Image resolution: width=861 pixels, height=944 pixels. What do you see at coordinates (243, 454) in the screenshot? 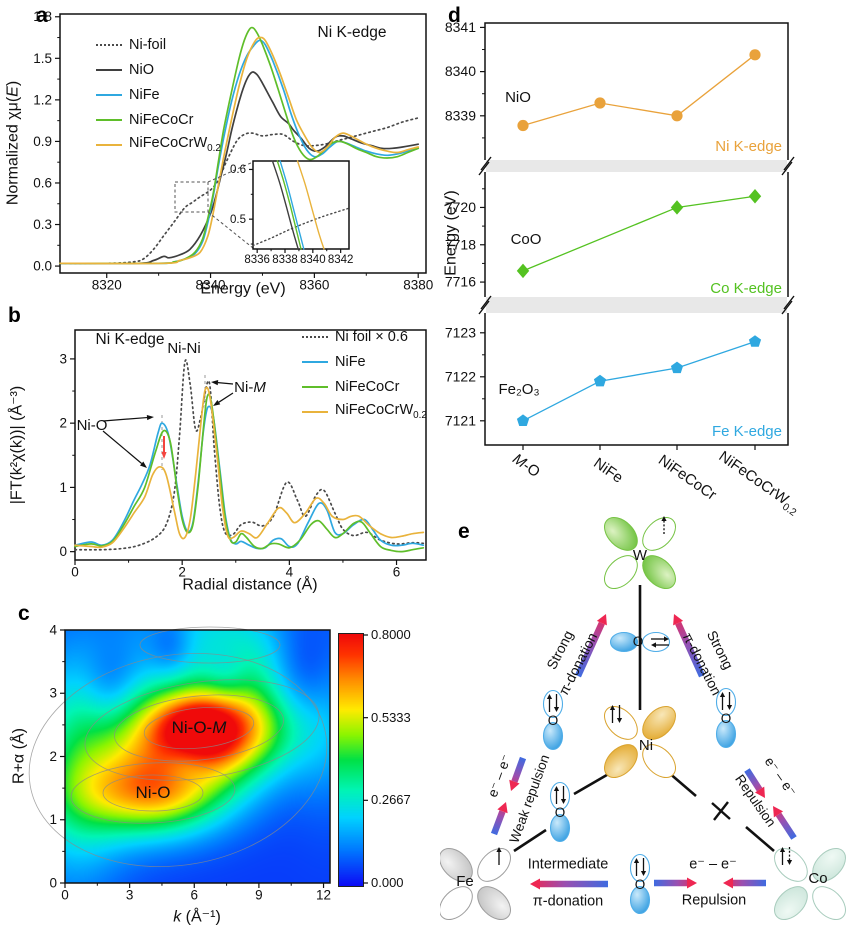
I see `exafs-plot: 0 2 4 6 0 1 2 3` at bounding box center [243, 454].